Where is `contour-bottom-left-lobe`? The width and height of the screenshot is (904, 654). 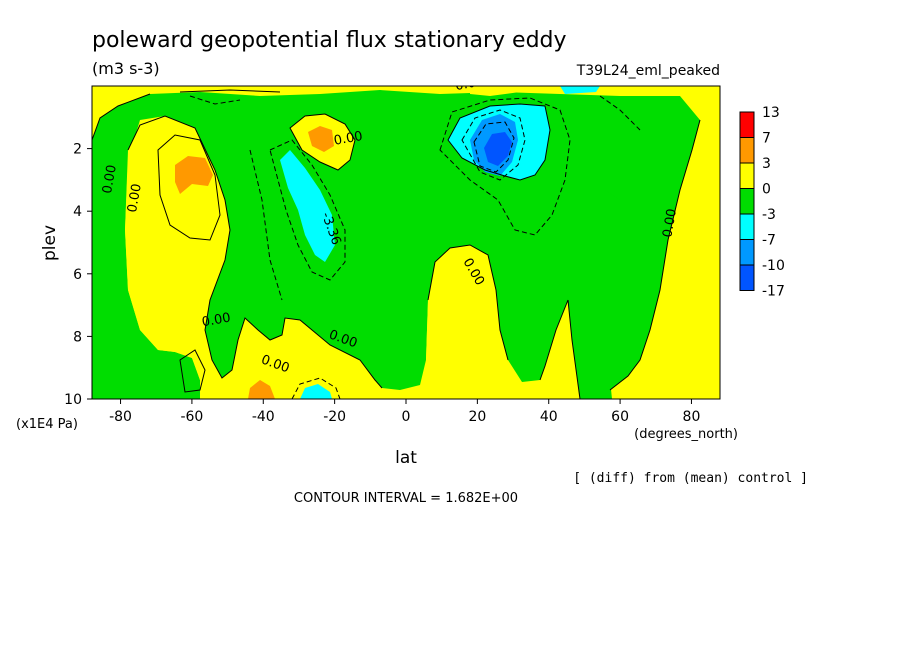
contour-bottom-left-lobe is located at coordinates (192, 371).